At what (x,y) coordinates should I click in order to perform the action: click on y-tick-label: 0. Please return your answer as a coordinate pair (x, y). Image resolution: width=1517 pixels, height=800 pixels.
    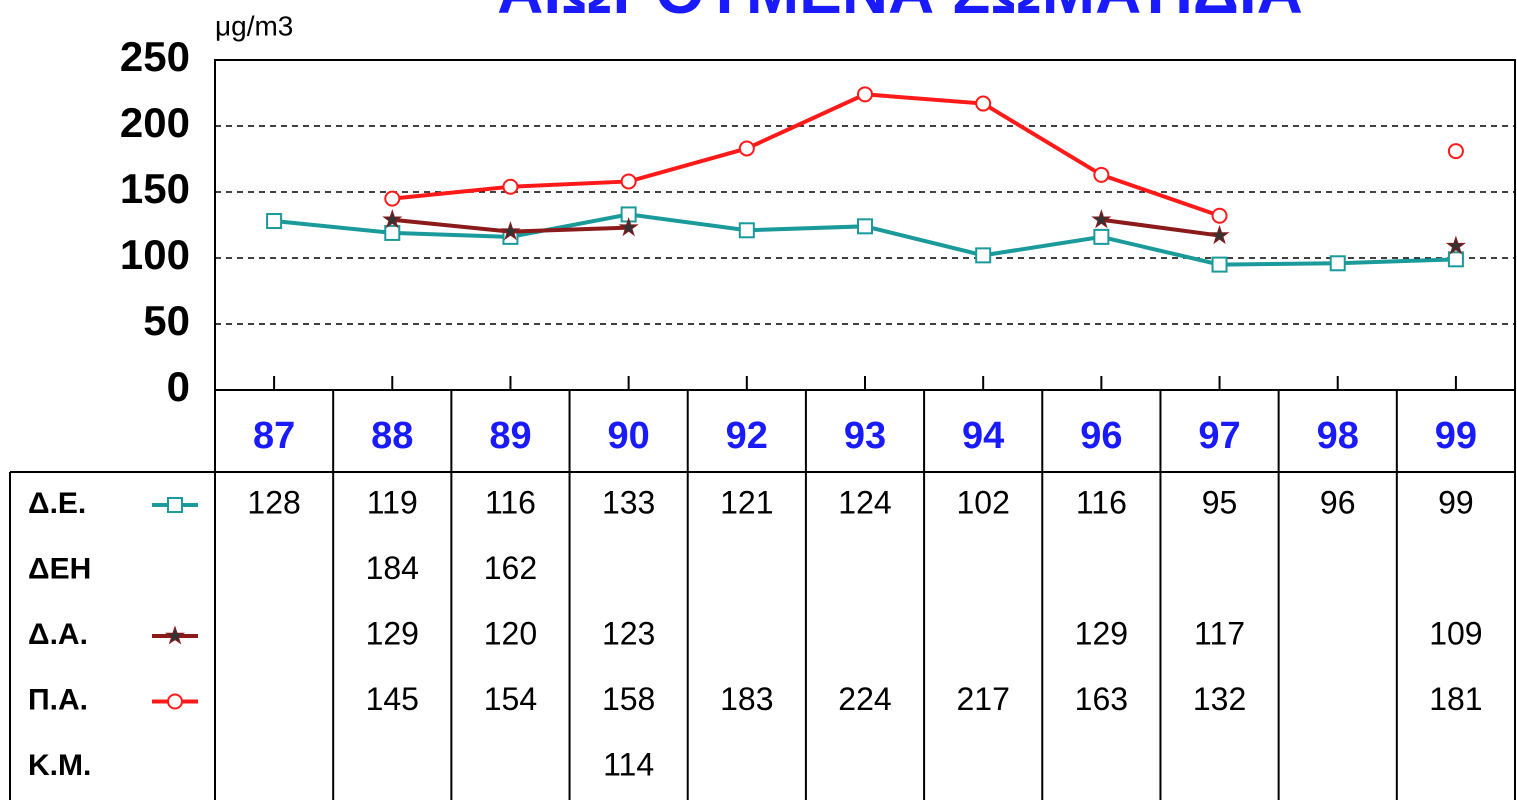
    Looking at the image, I should click on (178, 386).